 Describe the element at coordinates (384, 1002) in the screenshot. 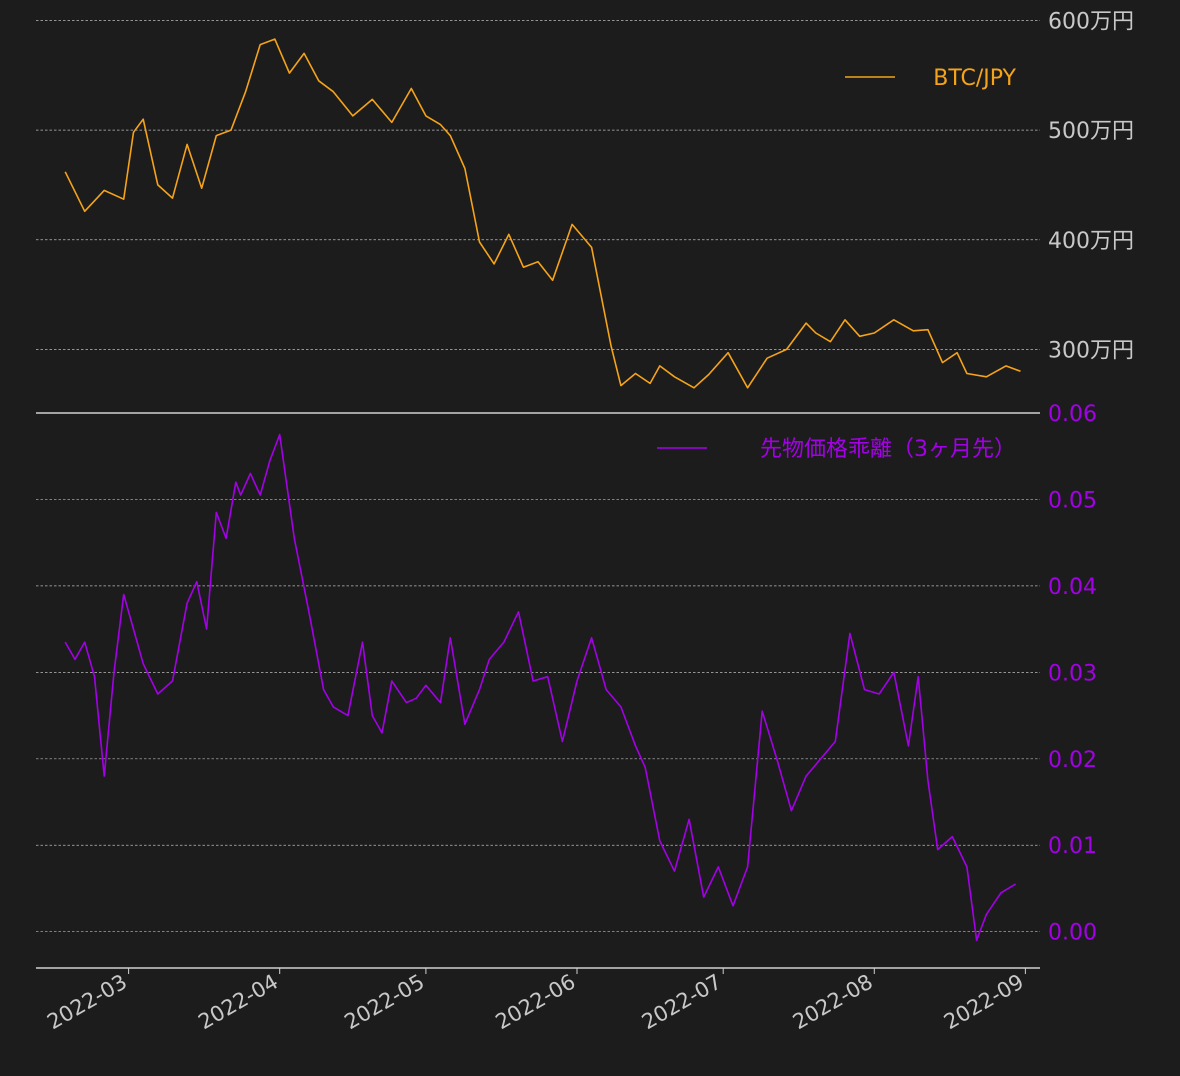

I see `x-tick-label: 2022-05` at that location.